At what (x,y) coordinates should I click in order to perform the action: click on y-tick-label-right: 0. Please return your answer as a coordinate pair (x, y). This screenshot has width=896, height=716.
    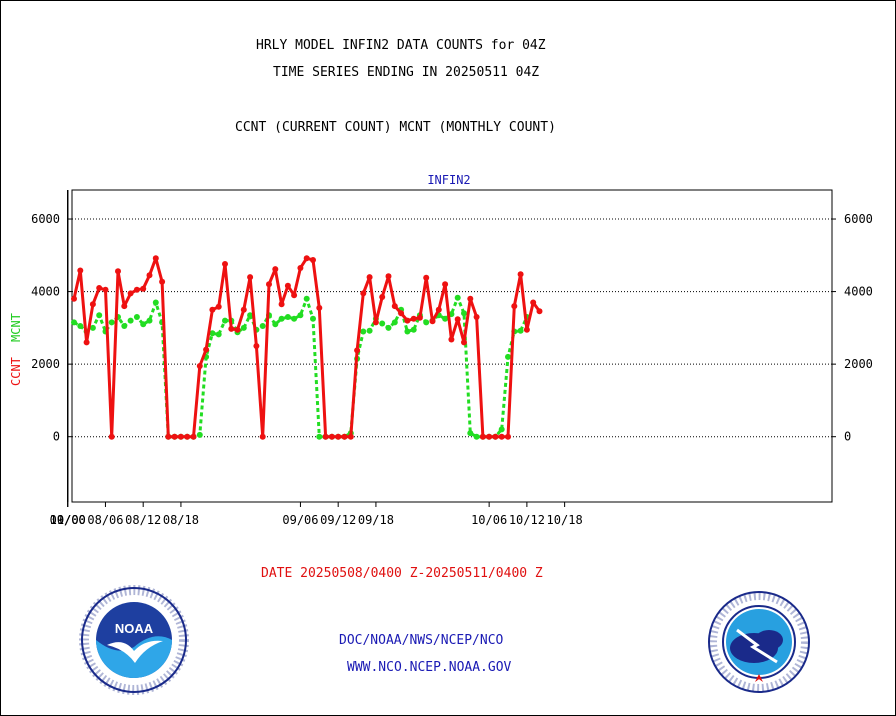
    Looking at the image, I should click on (847, 437).